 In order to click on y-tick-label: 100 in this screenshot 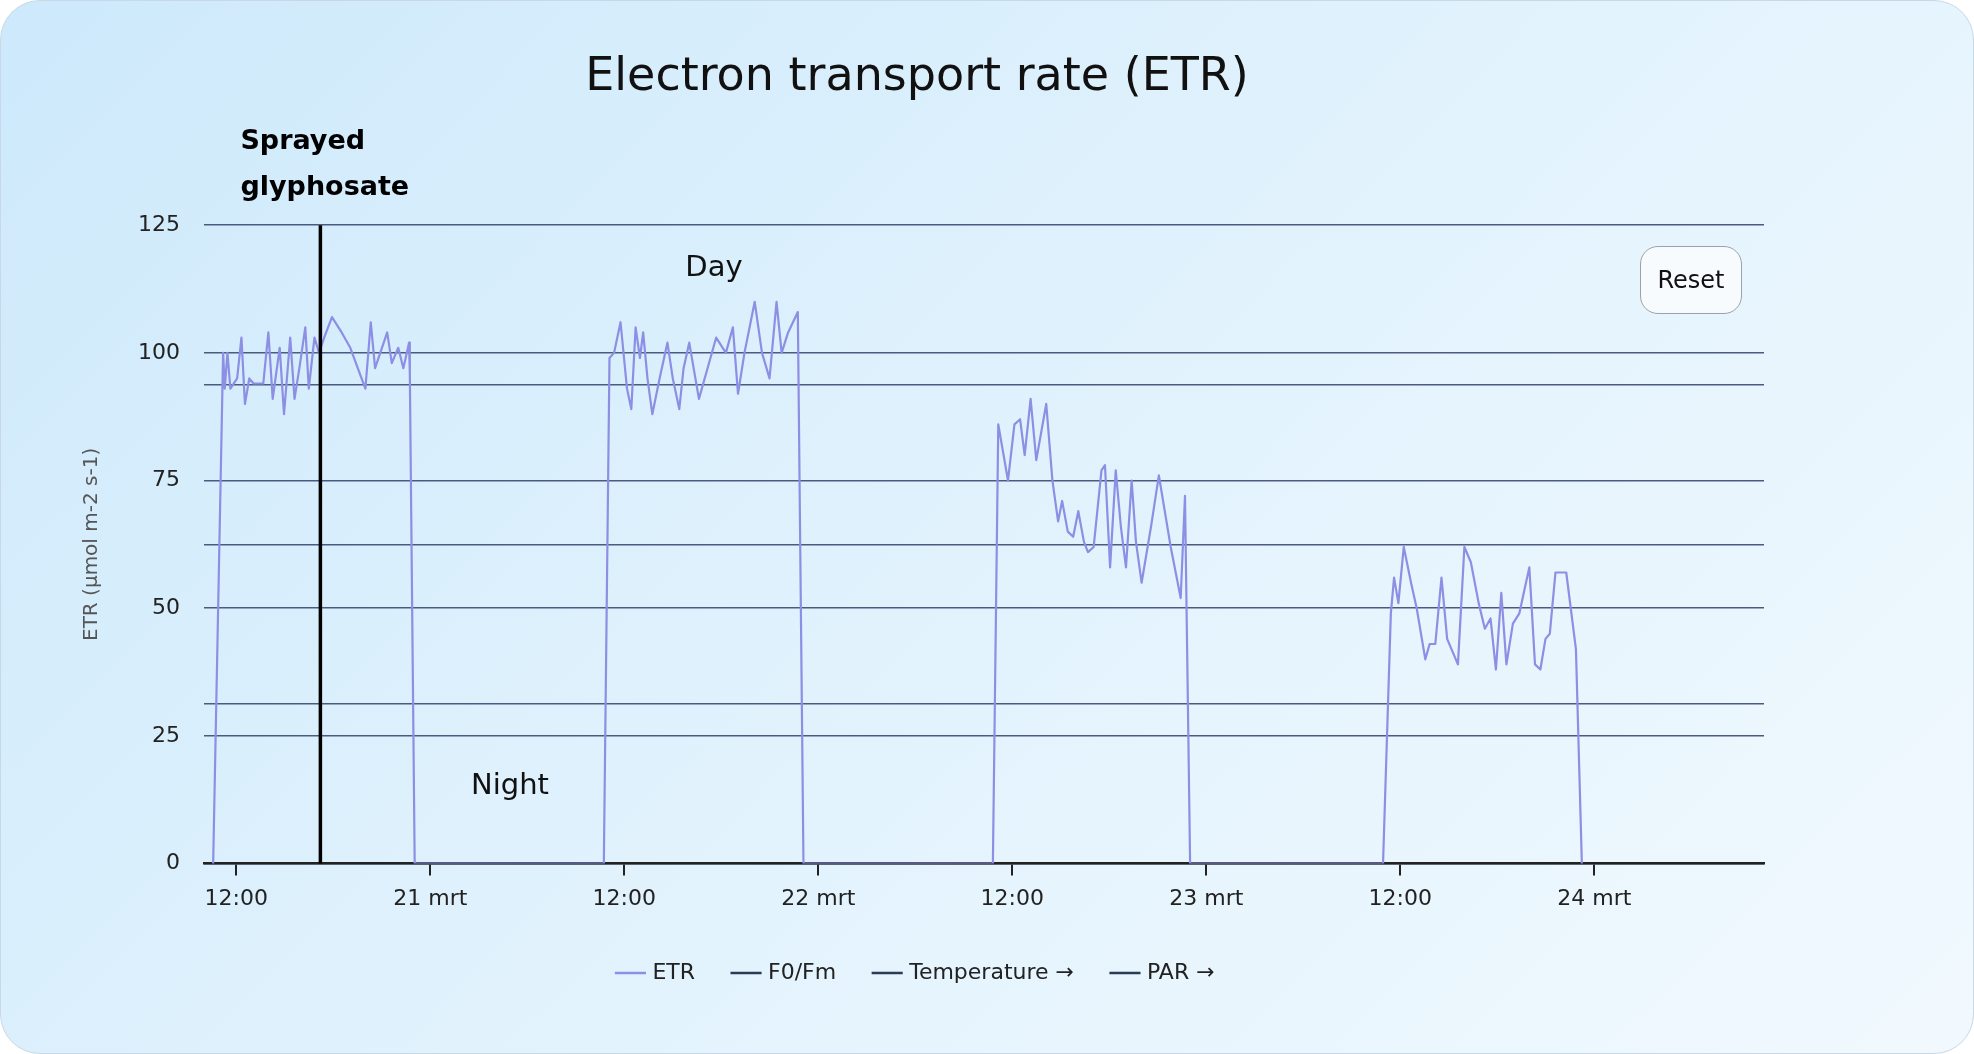, I will do `click(158, 351)`.